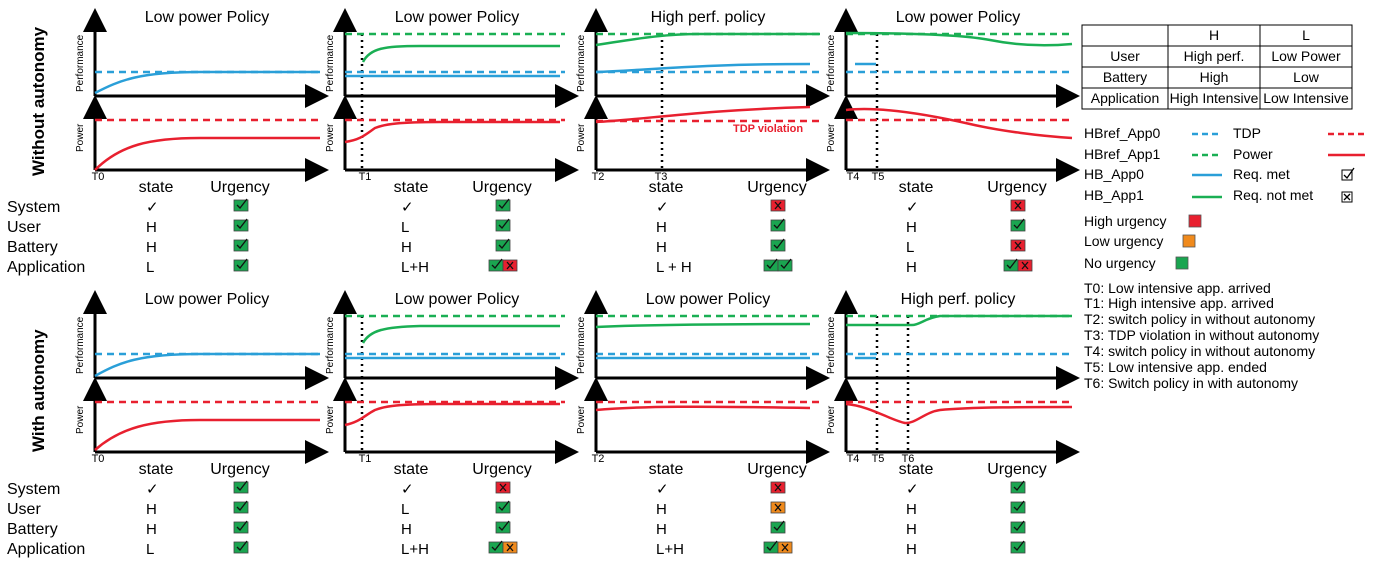  Describe the element at coordinates (1177, 288) in the screenshot. I see `time-note: T0: Low intensive app. arrived` at that location.